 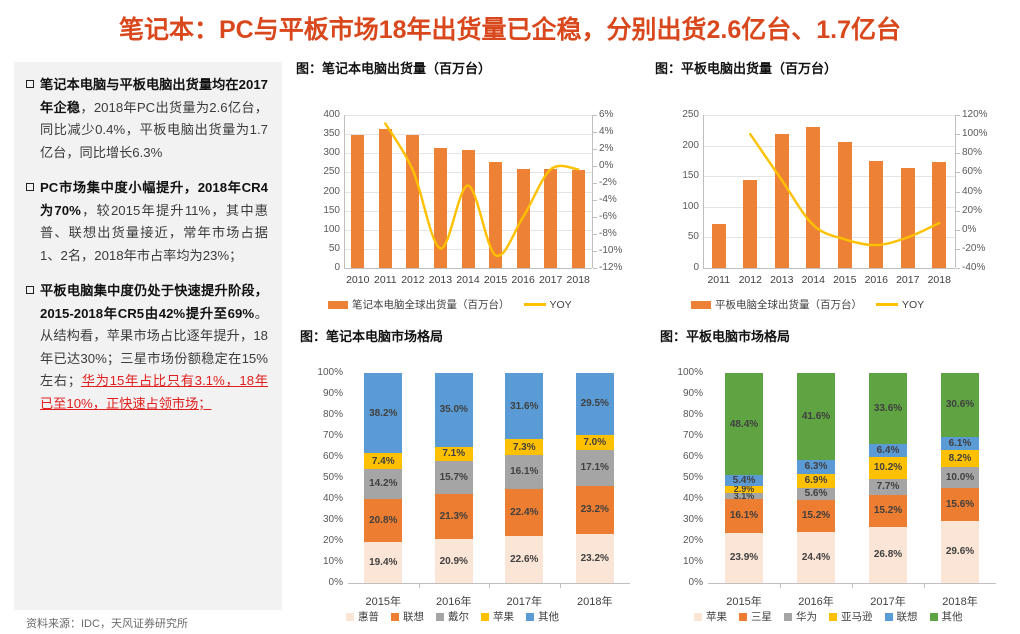 What do you see at coordinates (816, 481) in the screenshot?
I see `stacked-bar-segment: 6.9%` at bounding box center [816, 481].